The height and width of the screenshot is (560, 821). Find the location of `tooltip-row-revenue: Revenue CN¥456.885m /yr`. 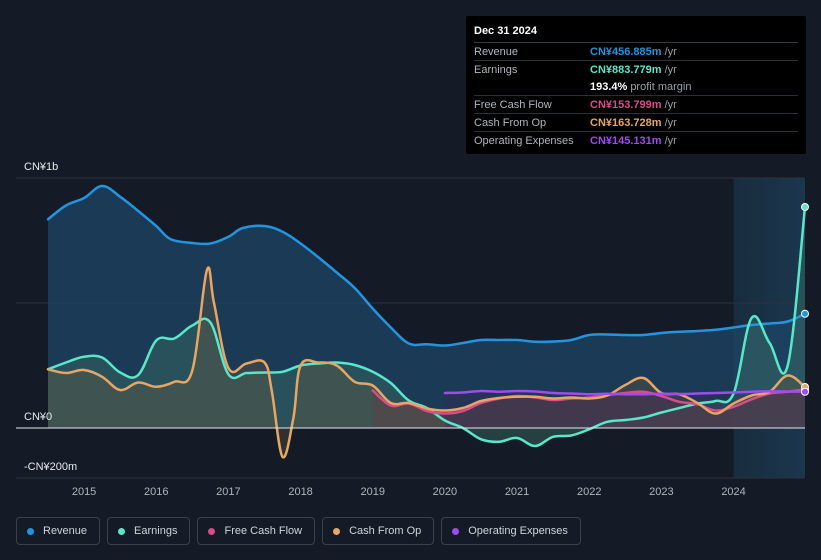

tooltip-row-revenue: Revenue CN¥456.885m /yr is located at coordinates (636, 52).